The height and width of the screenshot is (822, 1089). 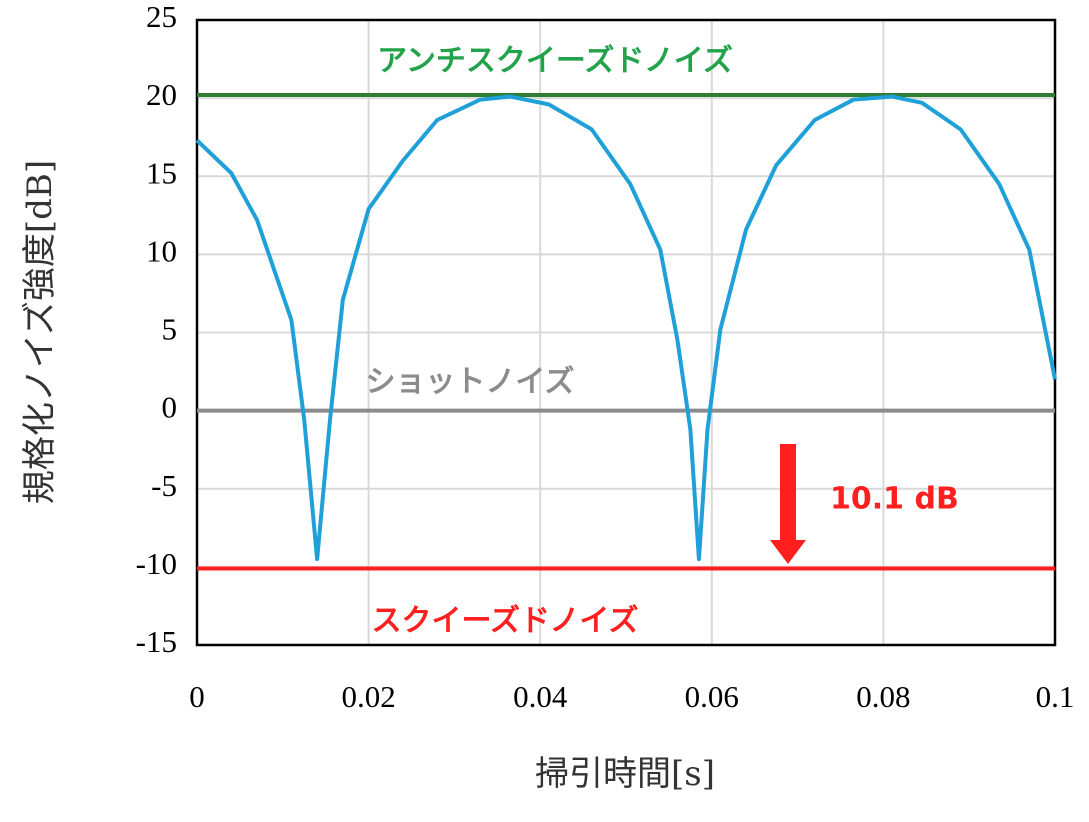 What do you see at coordinates (40, 332) in the screenshot?
I see `y-axis-title: 規格化ノイズ強度[dB]` at bounding box center [40, 332].